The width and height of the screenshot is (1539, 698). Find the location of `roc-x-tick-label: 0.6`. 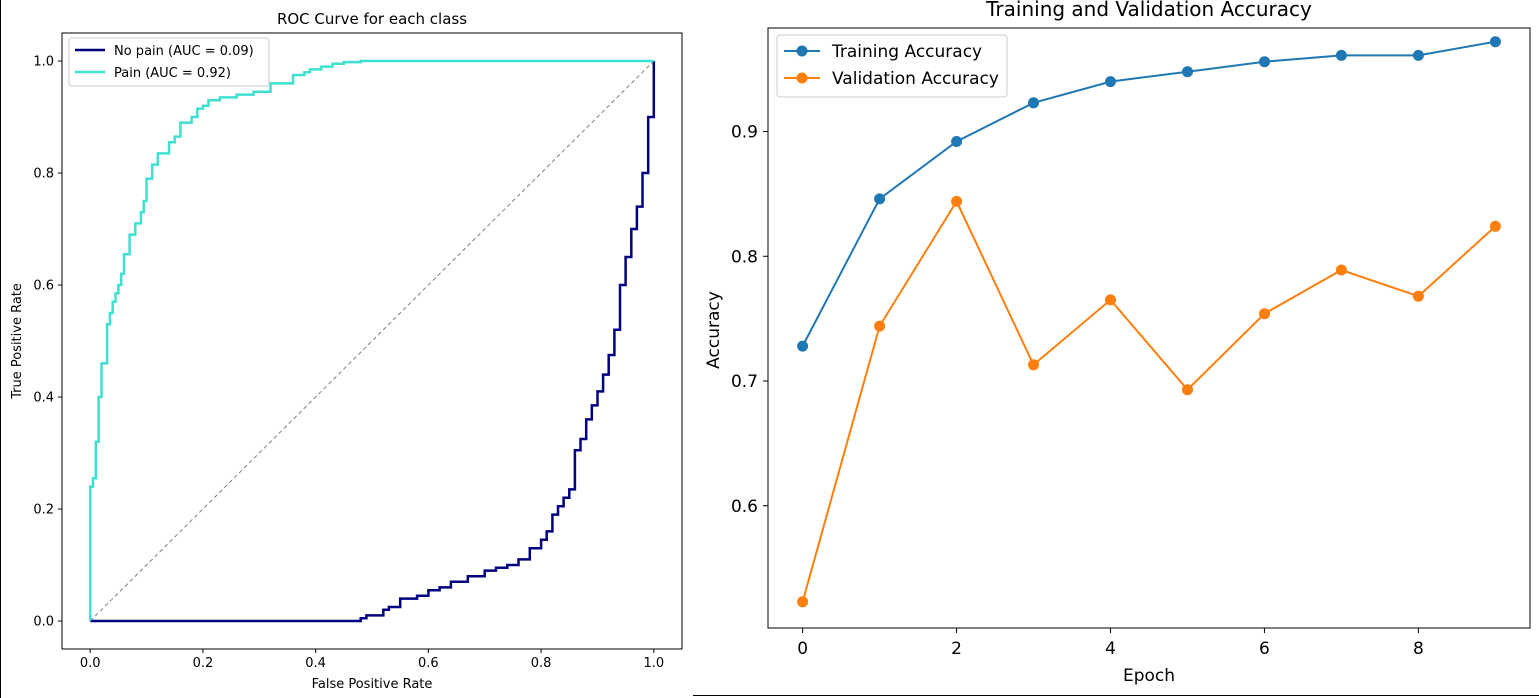

roc-x-tick-label: 0.6 is located at coordinates (428, 663).